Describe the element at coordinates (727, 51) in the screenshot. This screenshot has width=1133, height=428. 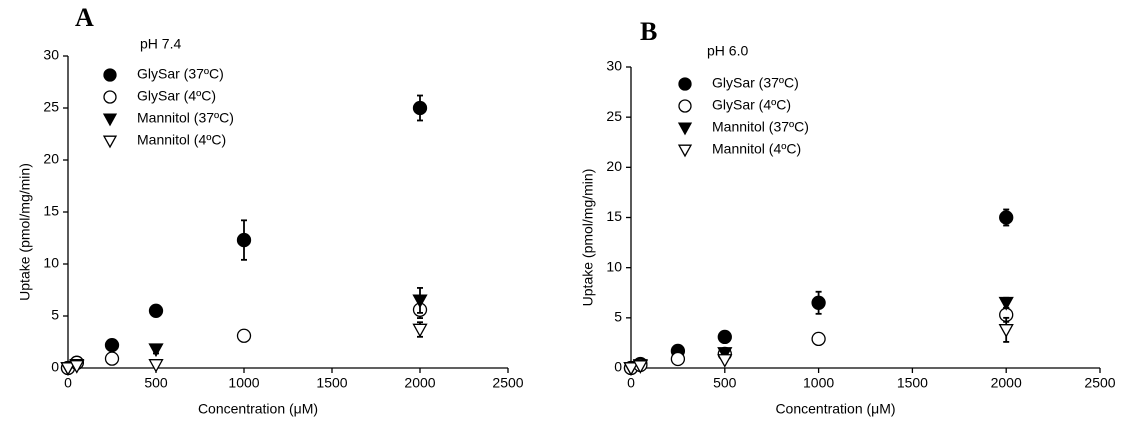
I see `annotation: pH 6.0` at that location.